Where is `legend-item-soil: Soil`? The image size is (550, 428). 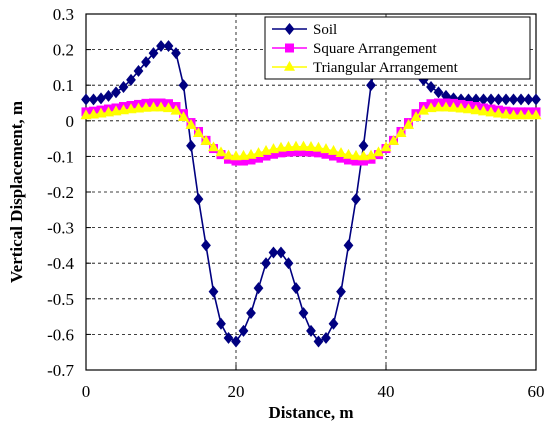 legend-item-soil: Soil is located at coordinates (304, 30).